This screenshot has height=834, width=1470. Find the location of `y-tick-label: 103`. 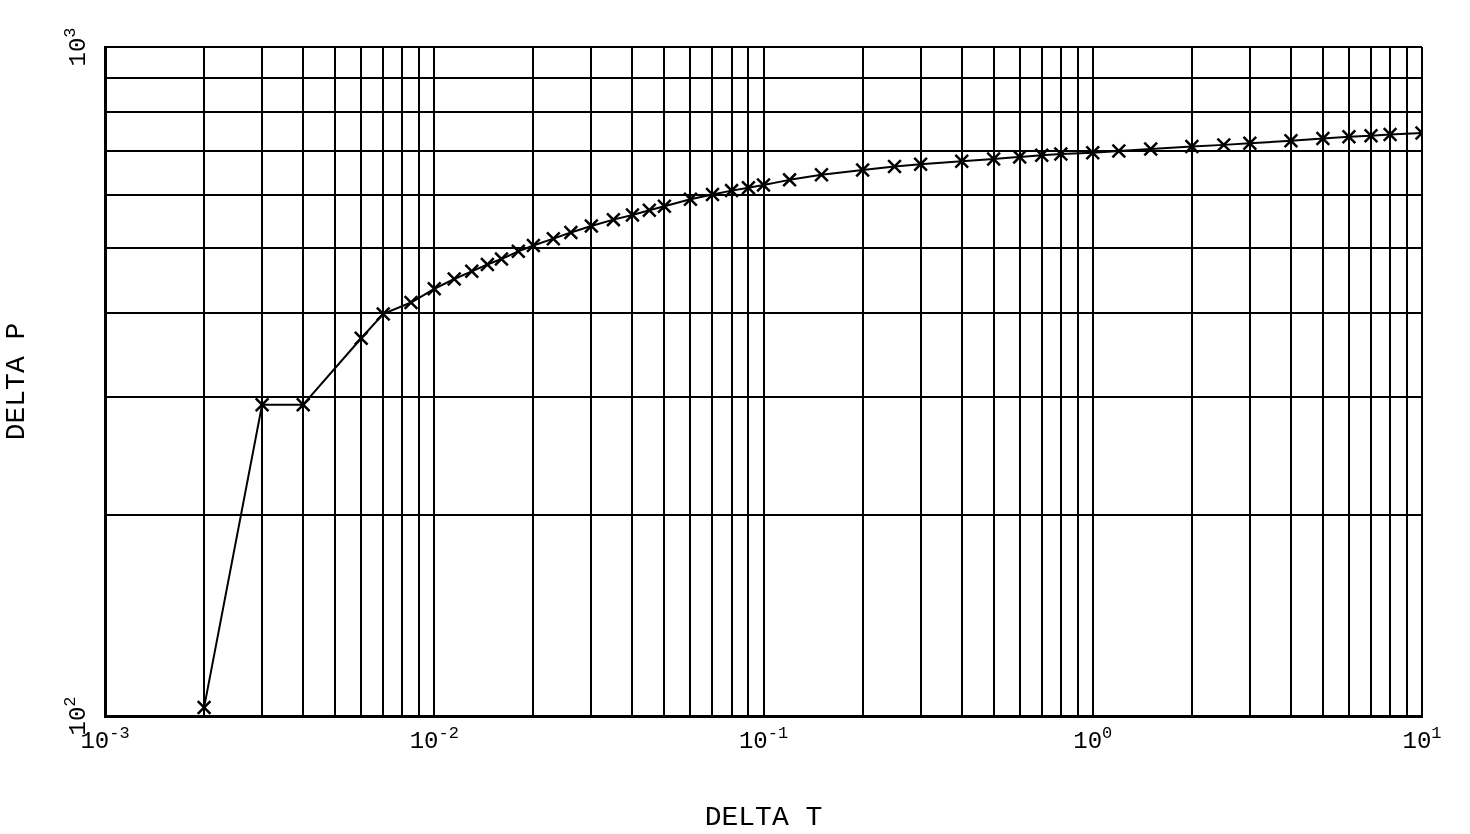

y-tick-label: 103 is located at coordinates (76, 47).